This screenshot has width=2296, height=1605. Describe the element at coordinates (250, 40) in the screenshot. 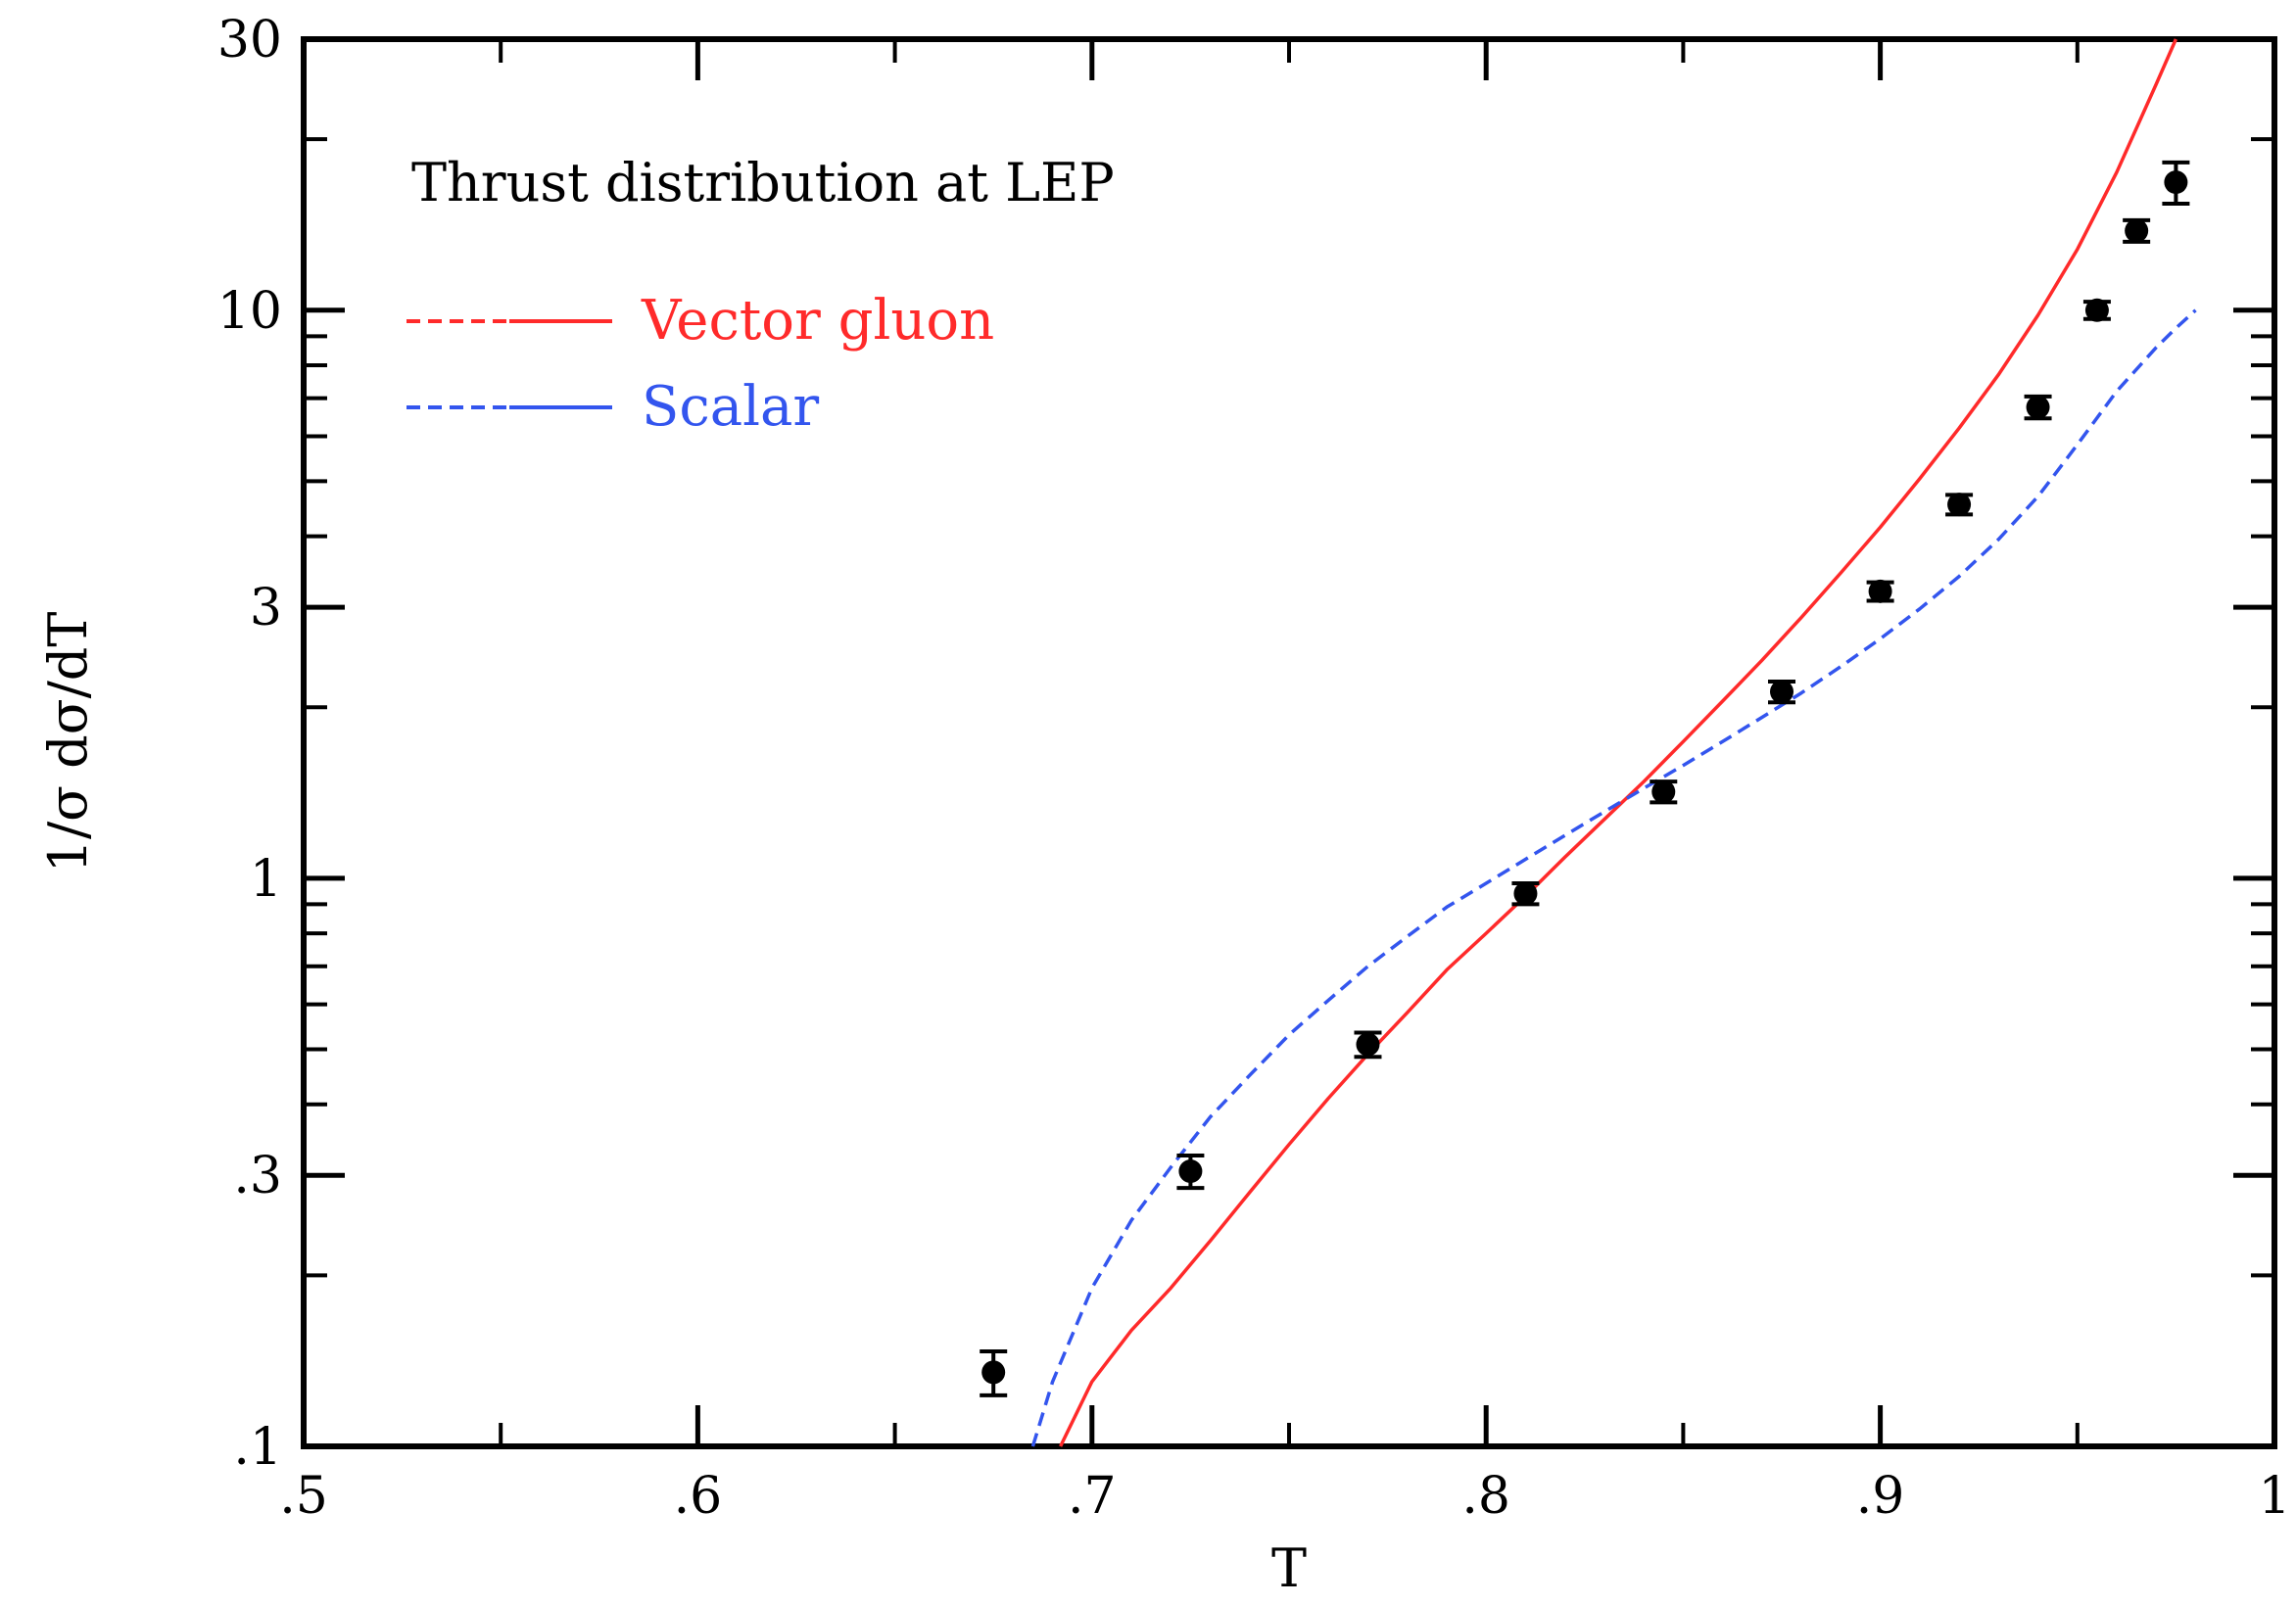

I see `y-tick-label: 30` at that location.